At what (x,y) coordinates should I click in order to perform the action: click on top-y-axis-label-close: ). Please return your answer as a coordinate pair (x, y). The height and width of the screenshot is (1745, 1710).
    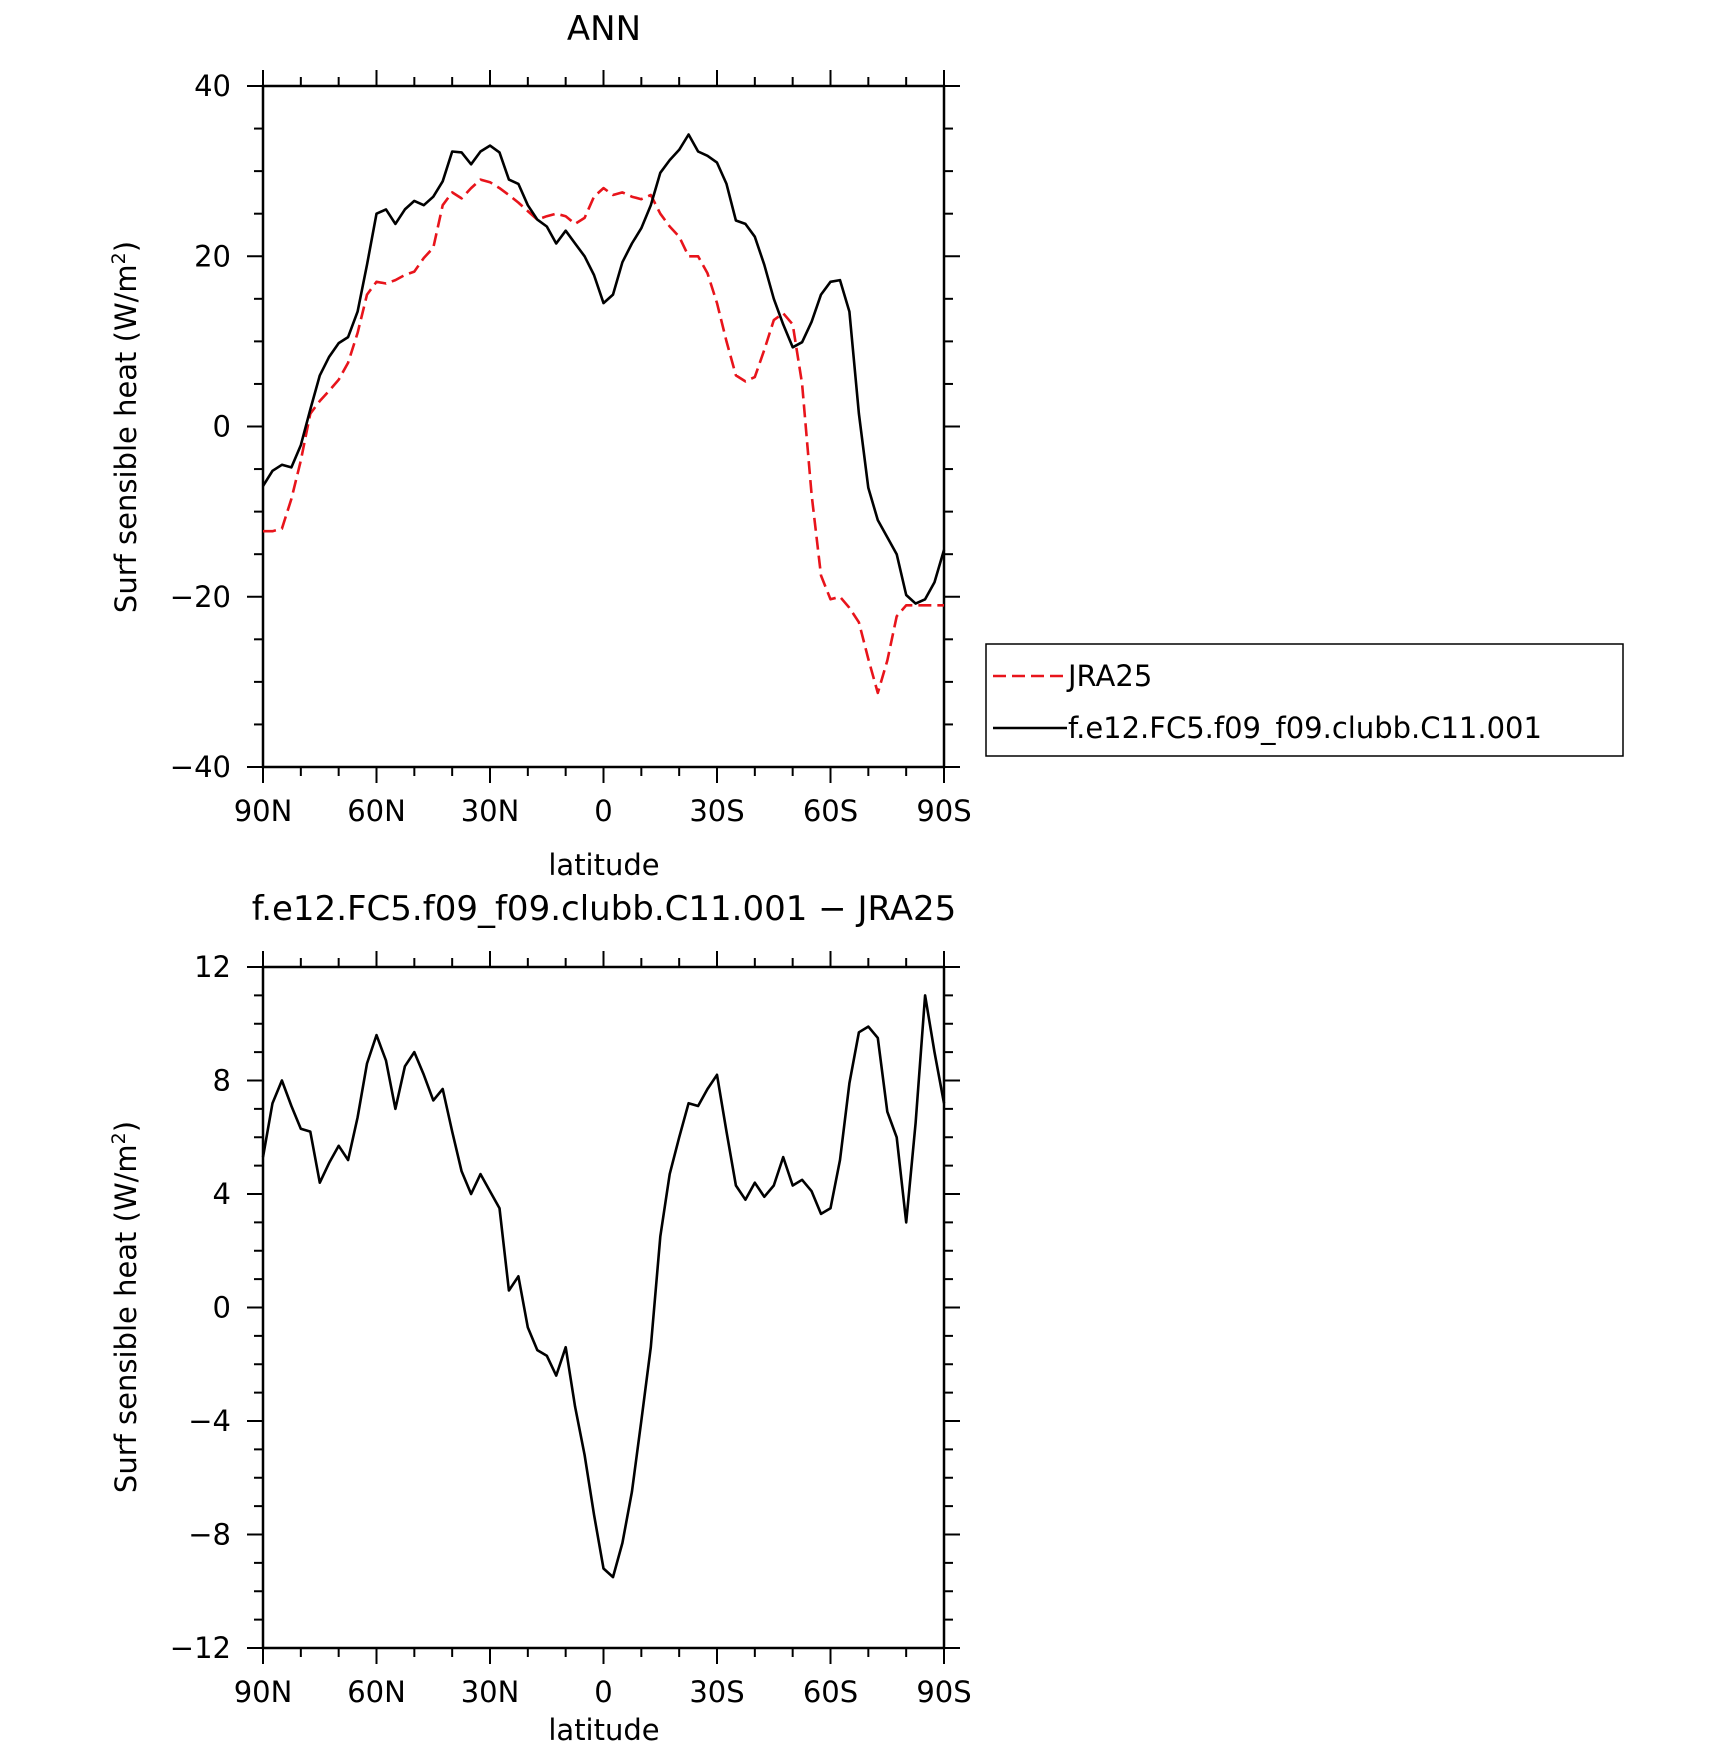
    Looking at the image, I should click on (126, 246).